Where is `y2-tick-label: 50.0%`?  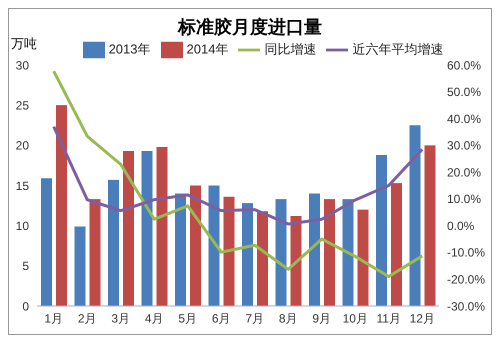
y2-tick-label: 50.0% is located at coordinates (464, 92).